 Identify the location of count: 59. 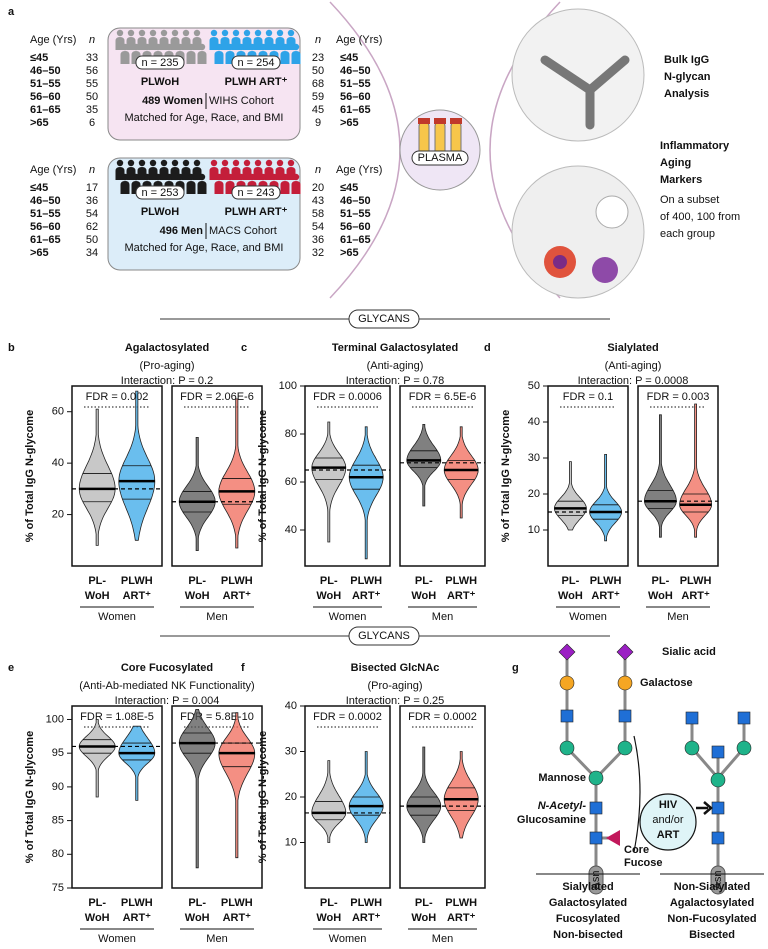
(318, 97).